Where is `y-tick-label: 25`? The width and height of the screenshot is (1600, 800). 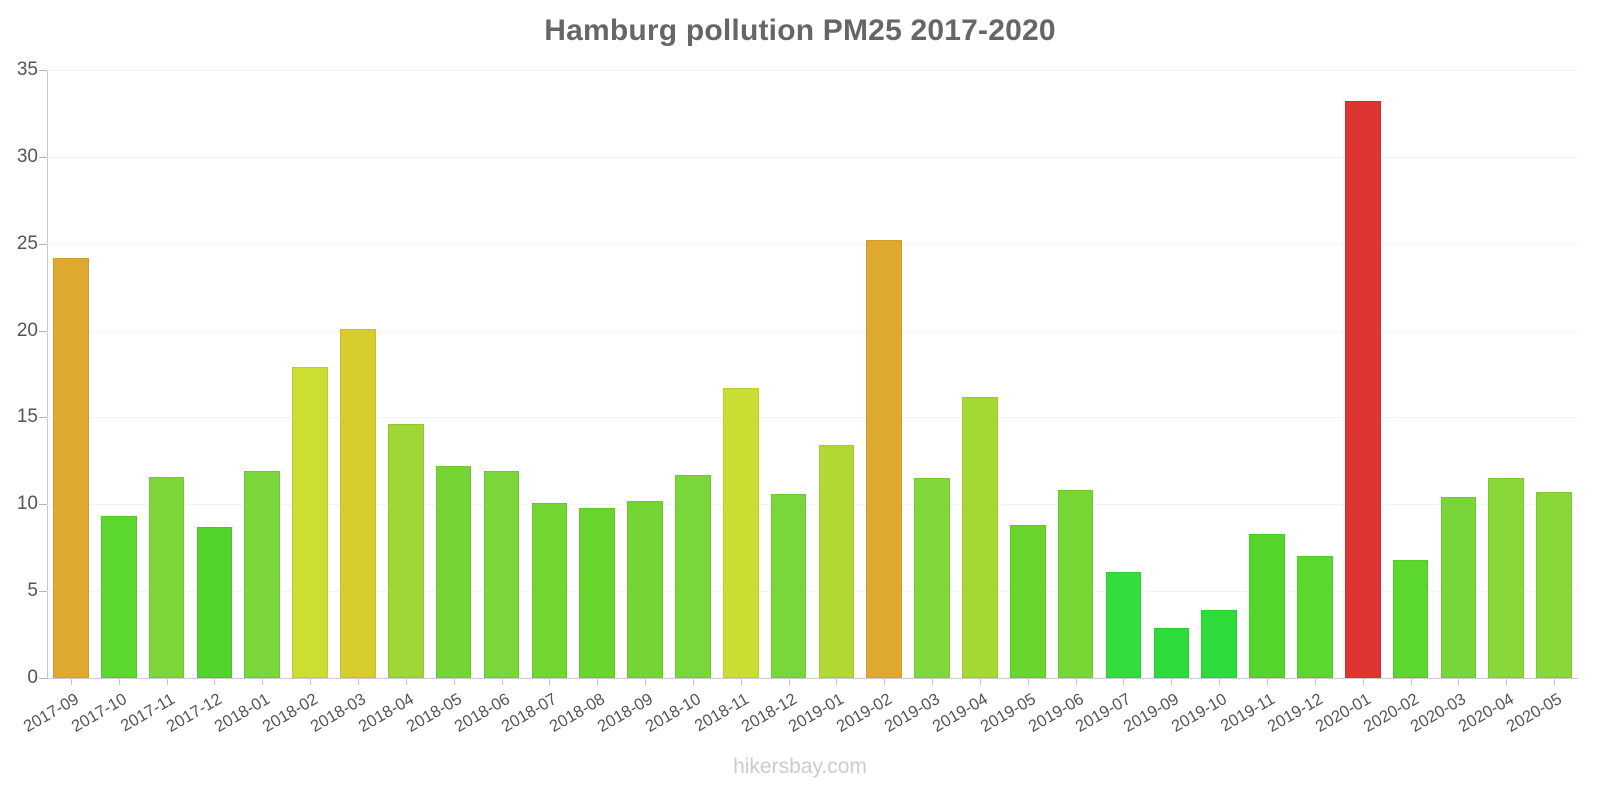 y-tick-label: 25 is located at coordinates (27, 243).